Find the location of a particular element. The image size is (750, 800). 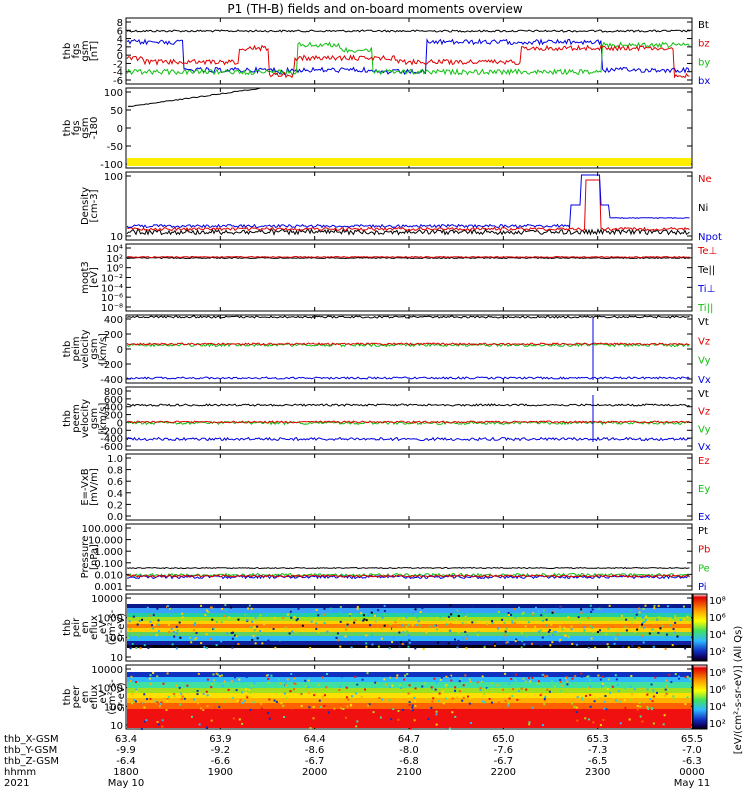

te-par-line is located at coordinates (408, 258).